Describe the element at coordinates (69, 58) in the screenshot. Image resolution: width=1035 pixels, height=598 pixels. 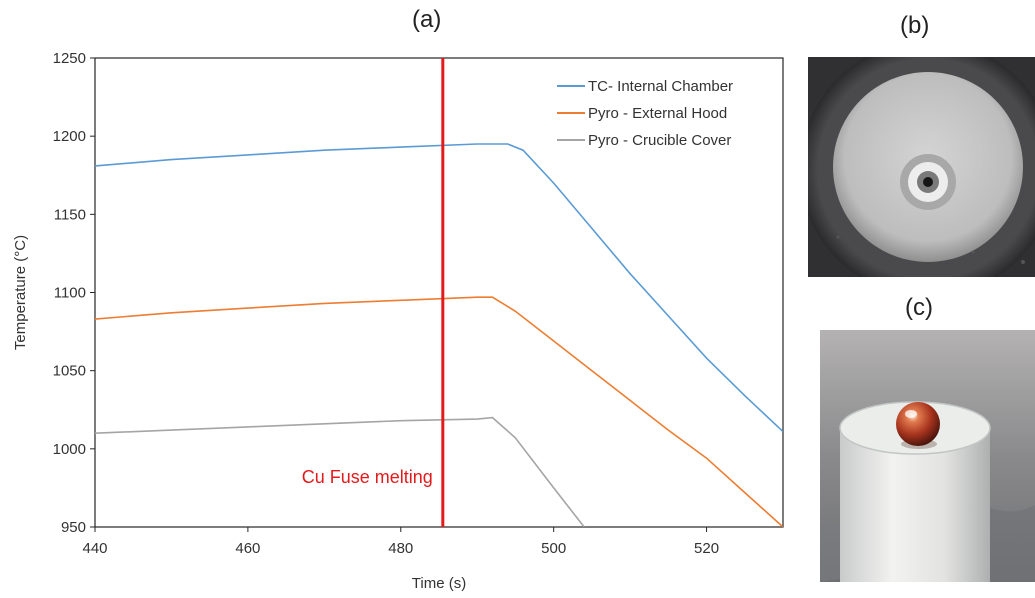
I see `y-tick-label: 1250` at that location.